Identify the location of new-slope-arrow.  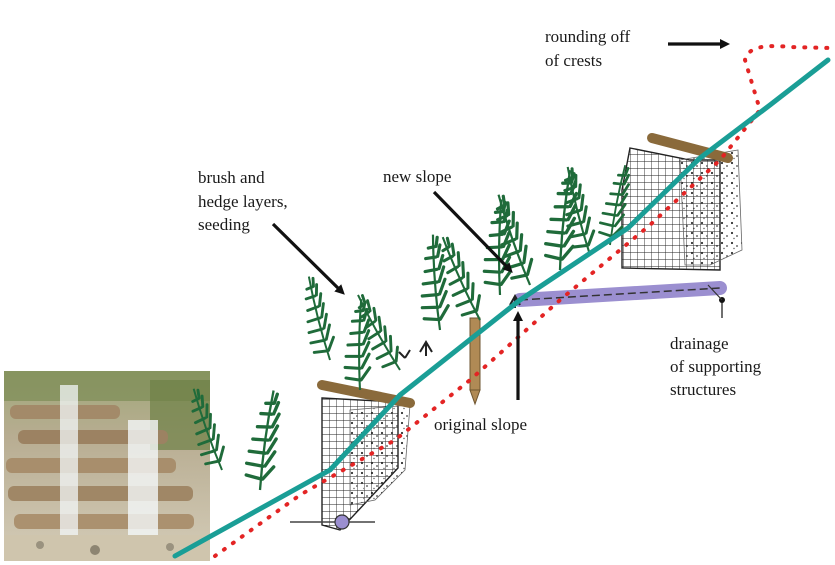
(472, 231).